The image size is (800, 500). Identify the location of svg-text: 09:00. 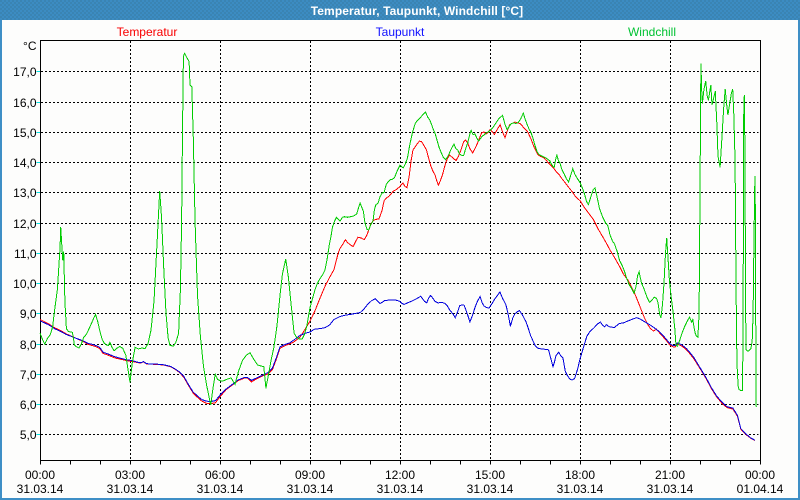
(310, 475).